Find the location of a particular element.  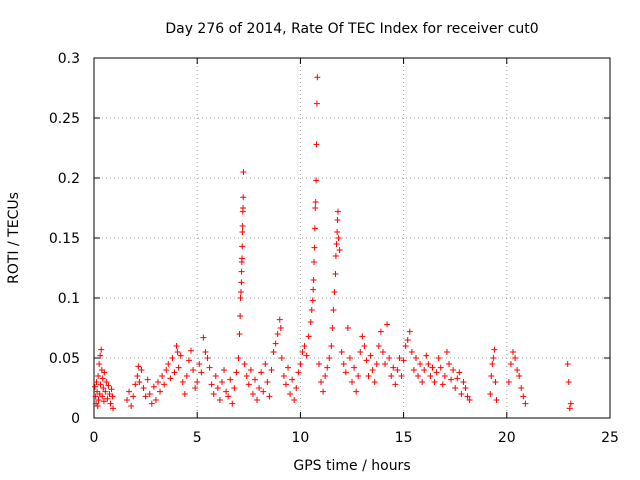

x-tick-label: 5 is located at coordinates (197, 438).